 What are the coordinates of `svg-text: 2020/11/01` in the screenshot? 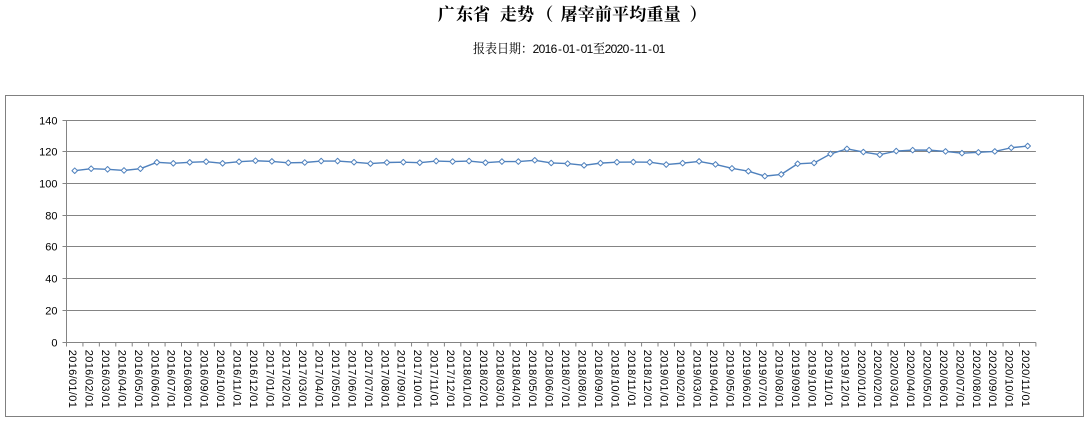 It's located at (1025, 379).